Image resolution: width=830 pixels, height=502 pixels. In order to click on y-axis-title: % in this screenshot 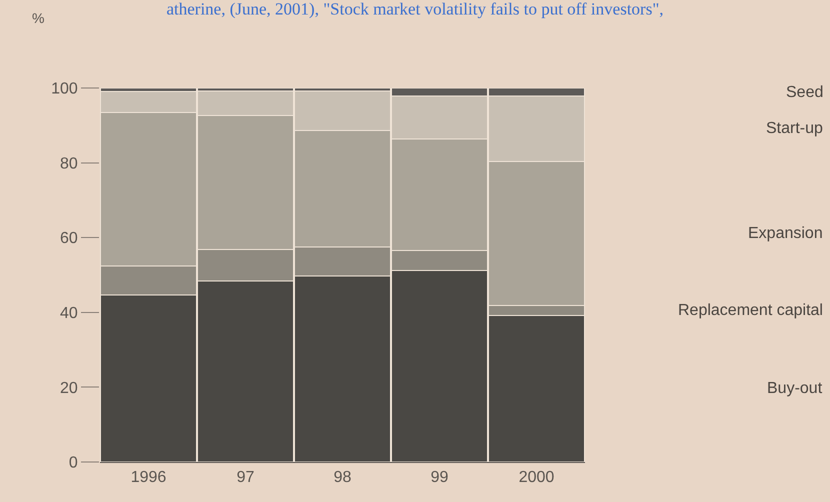, I will do `click(38, 18)`.